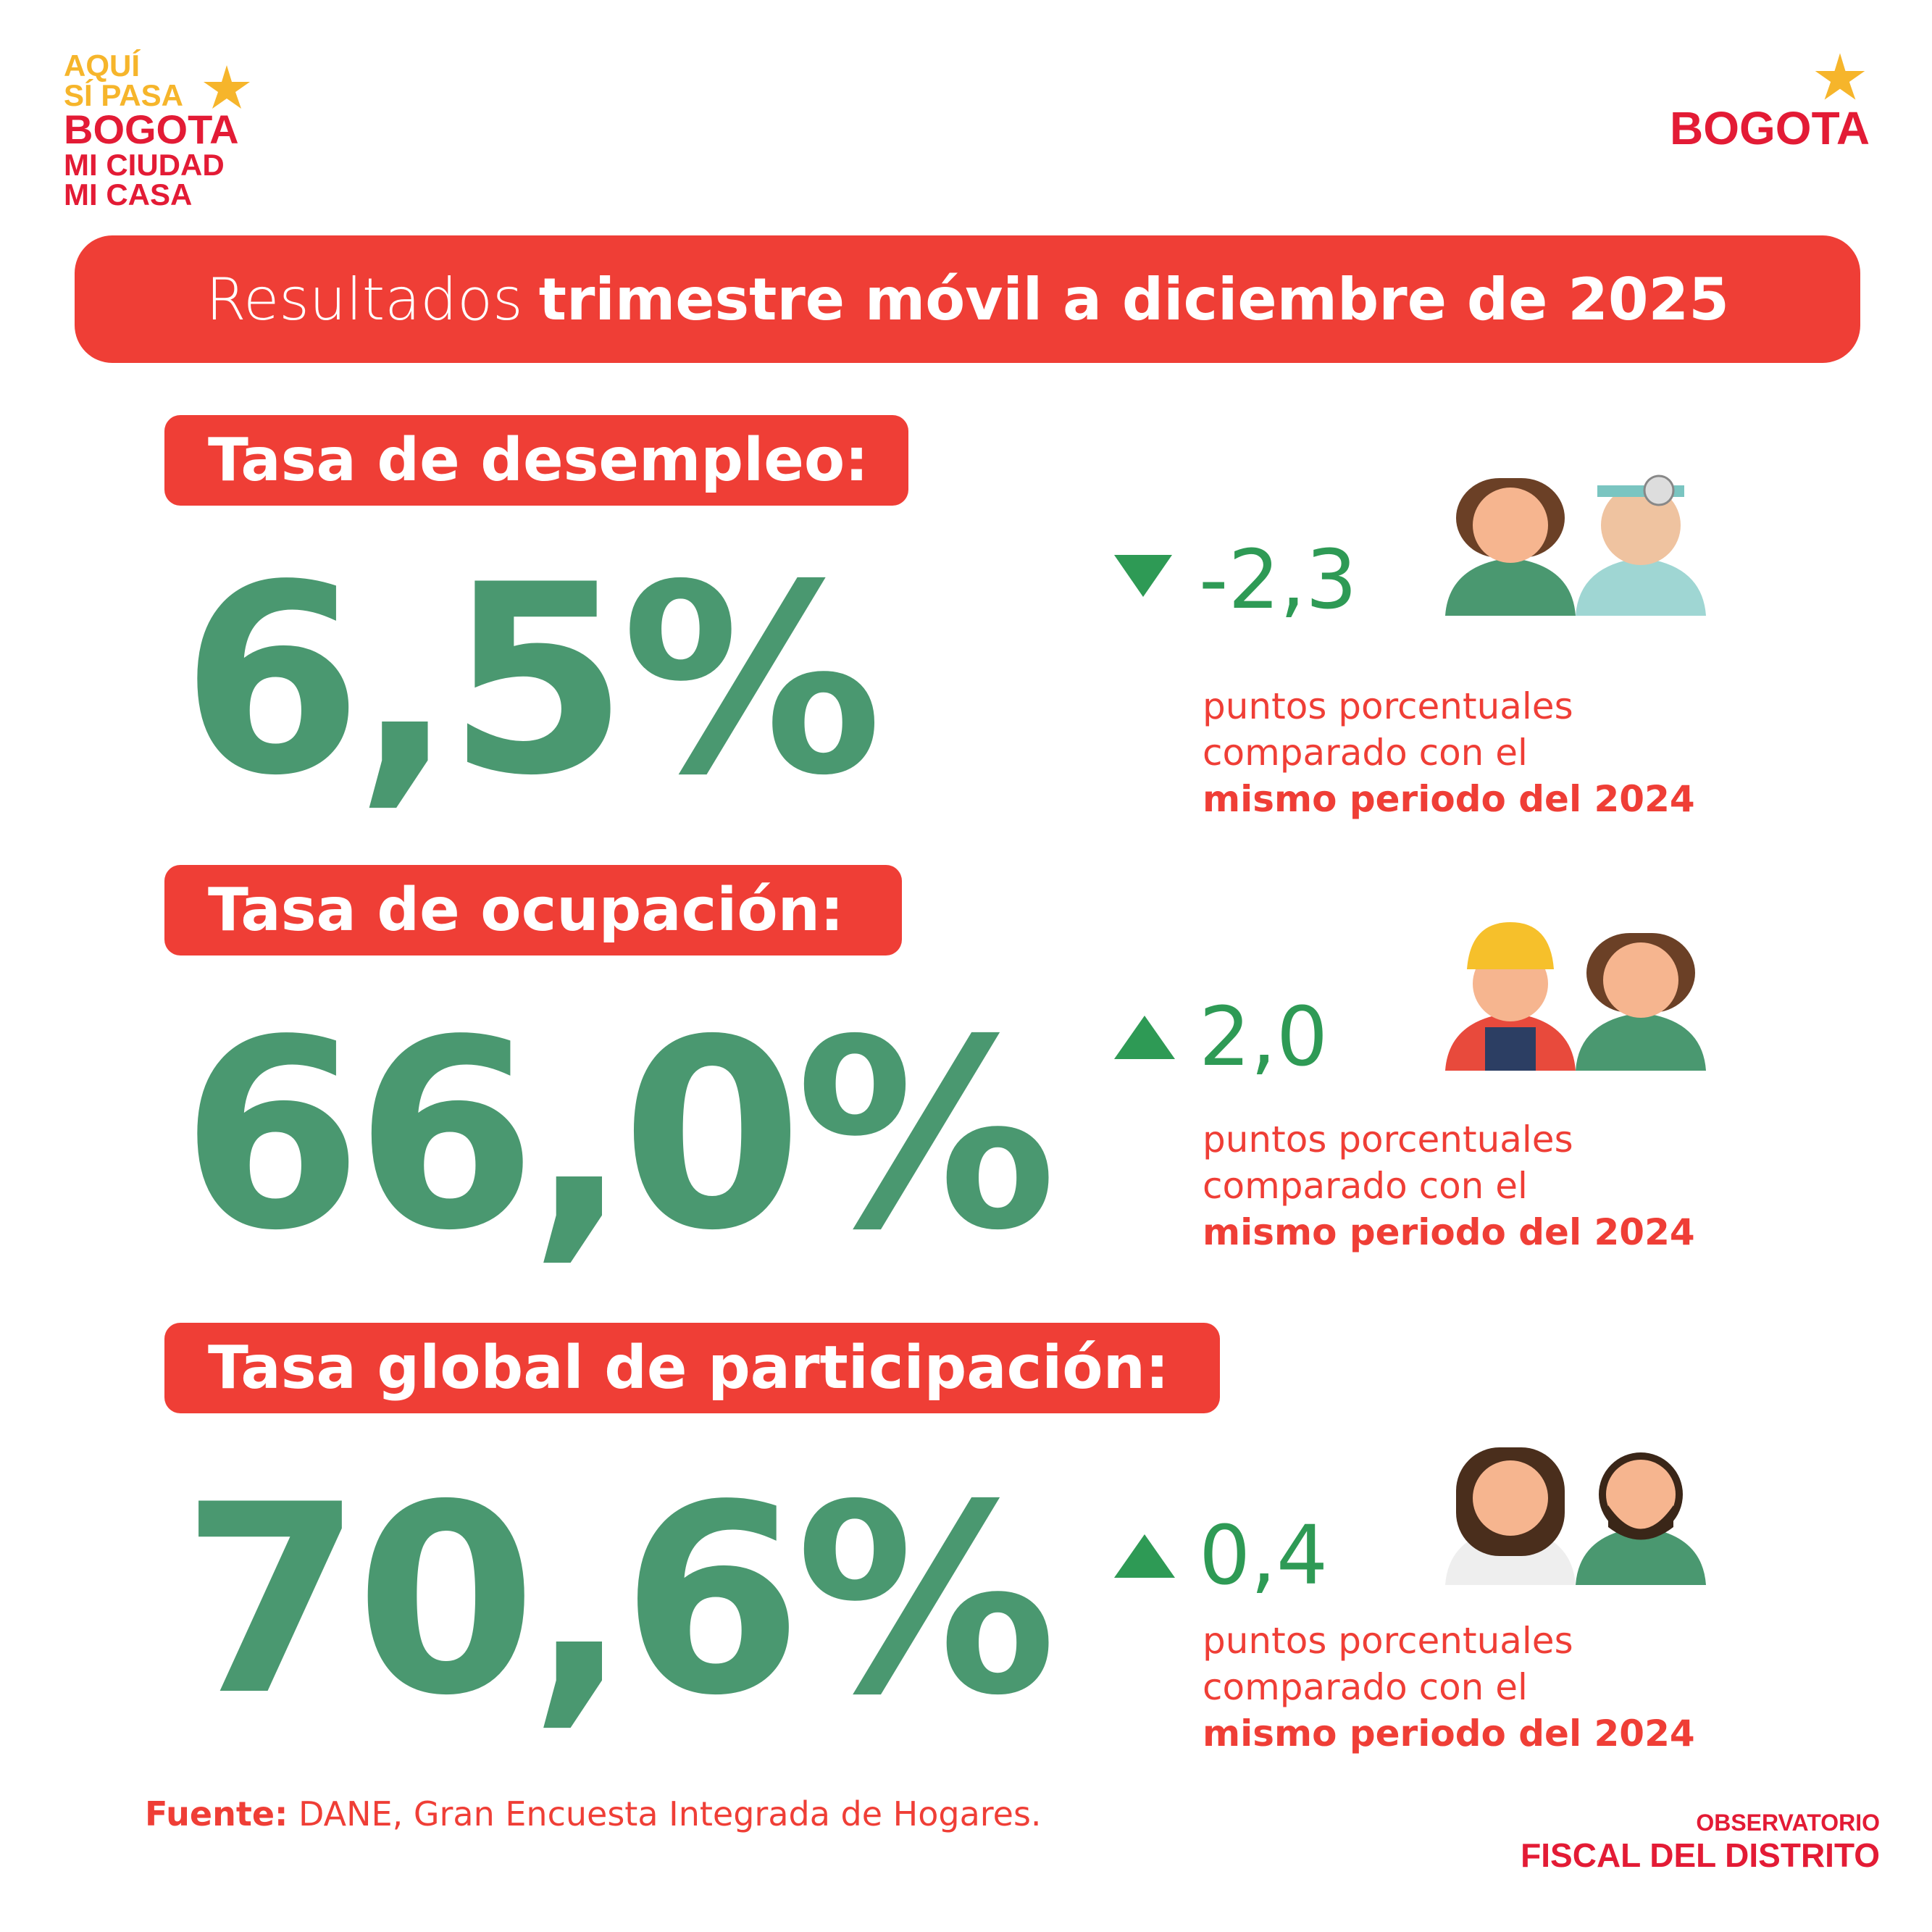 This screenshot has width=1932, height=1932. I want to click on logo-line: AQUÍ, so click(102, 66).